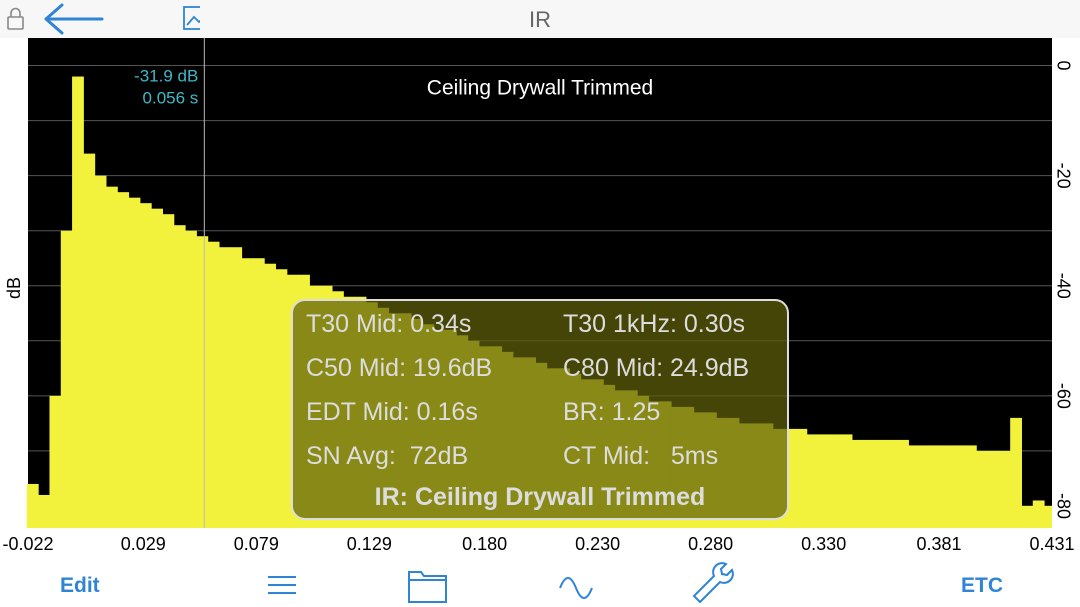  I want to click on wrench-icon, so click(713, 583).